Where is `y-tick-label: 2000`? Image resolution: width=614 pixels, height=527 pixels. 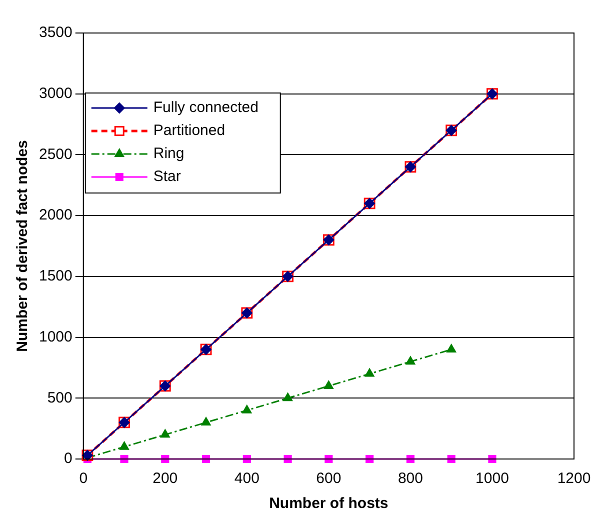
y-tick-label: 2000 is located at coordinates (55, 215).